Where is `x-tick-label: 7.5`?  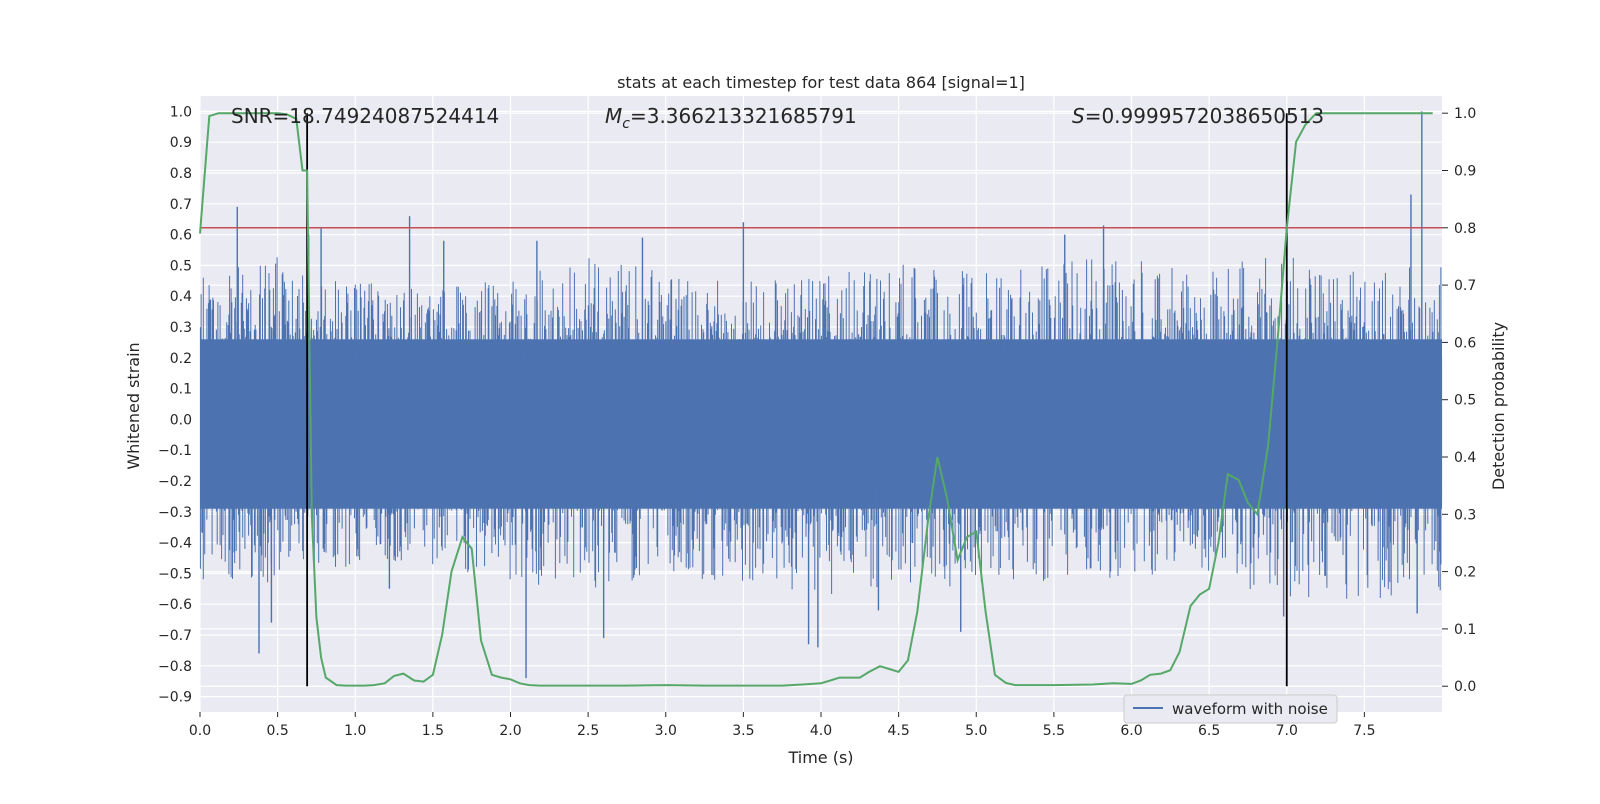
x-tick-label: 7.5 is located at coordinates (1364, 731).